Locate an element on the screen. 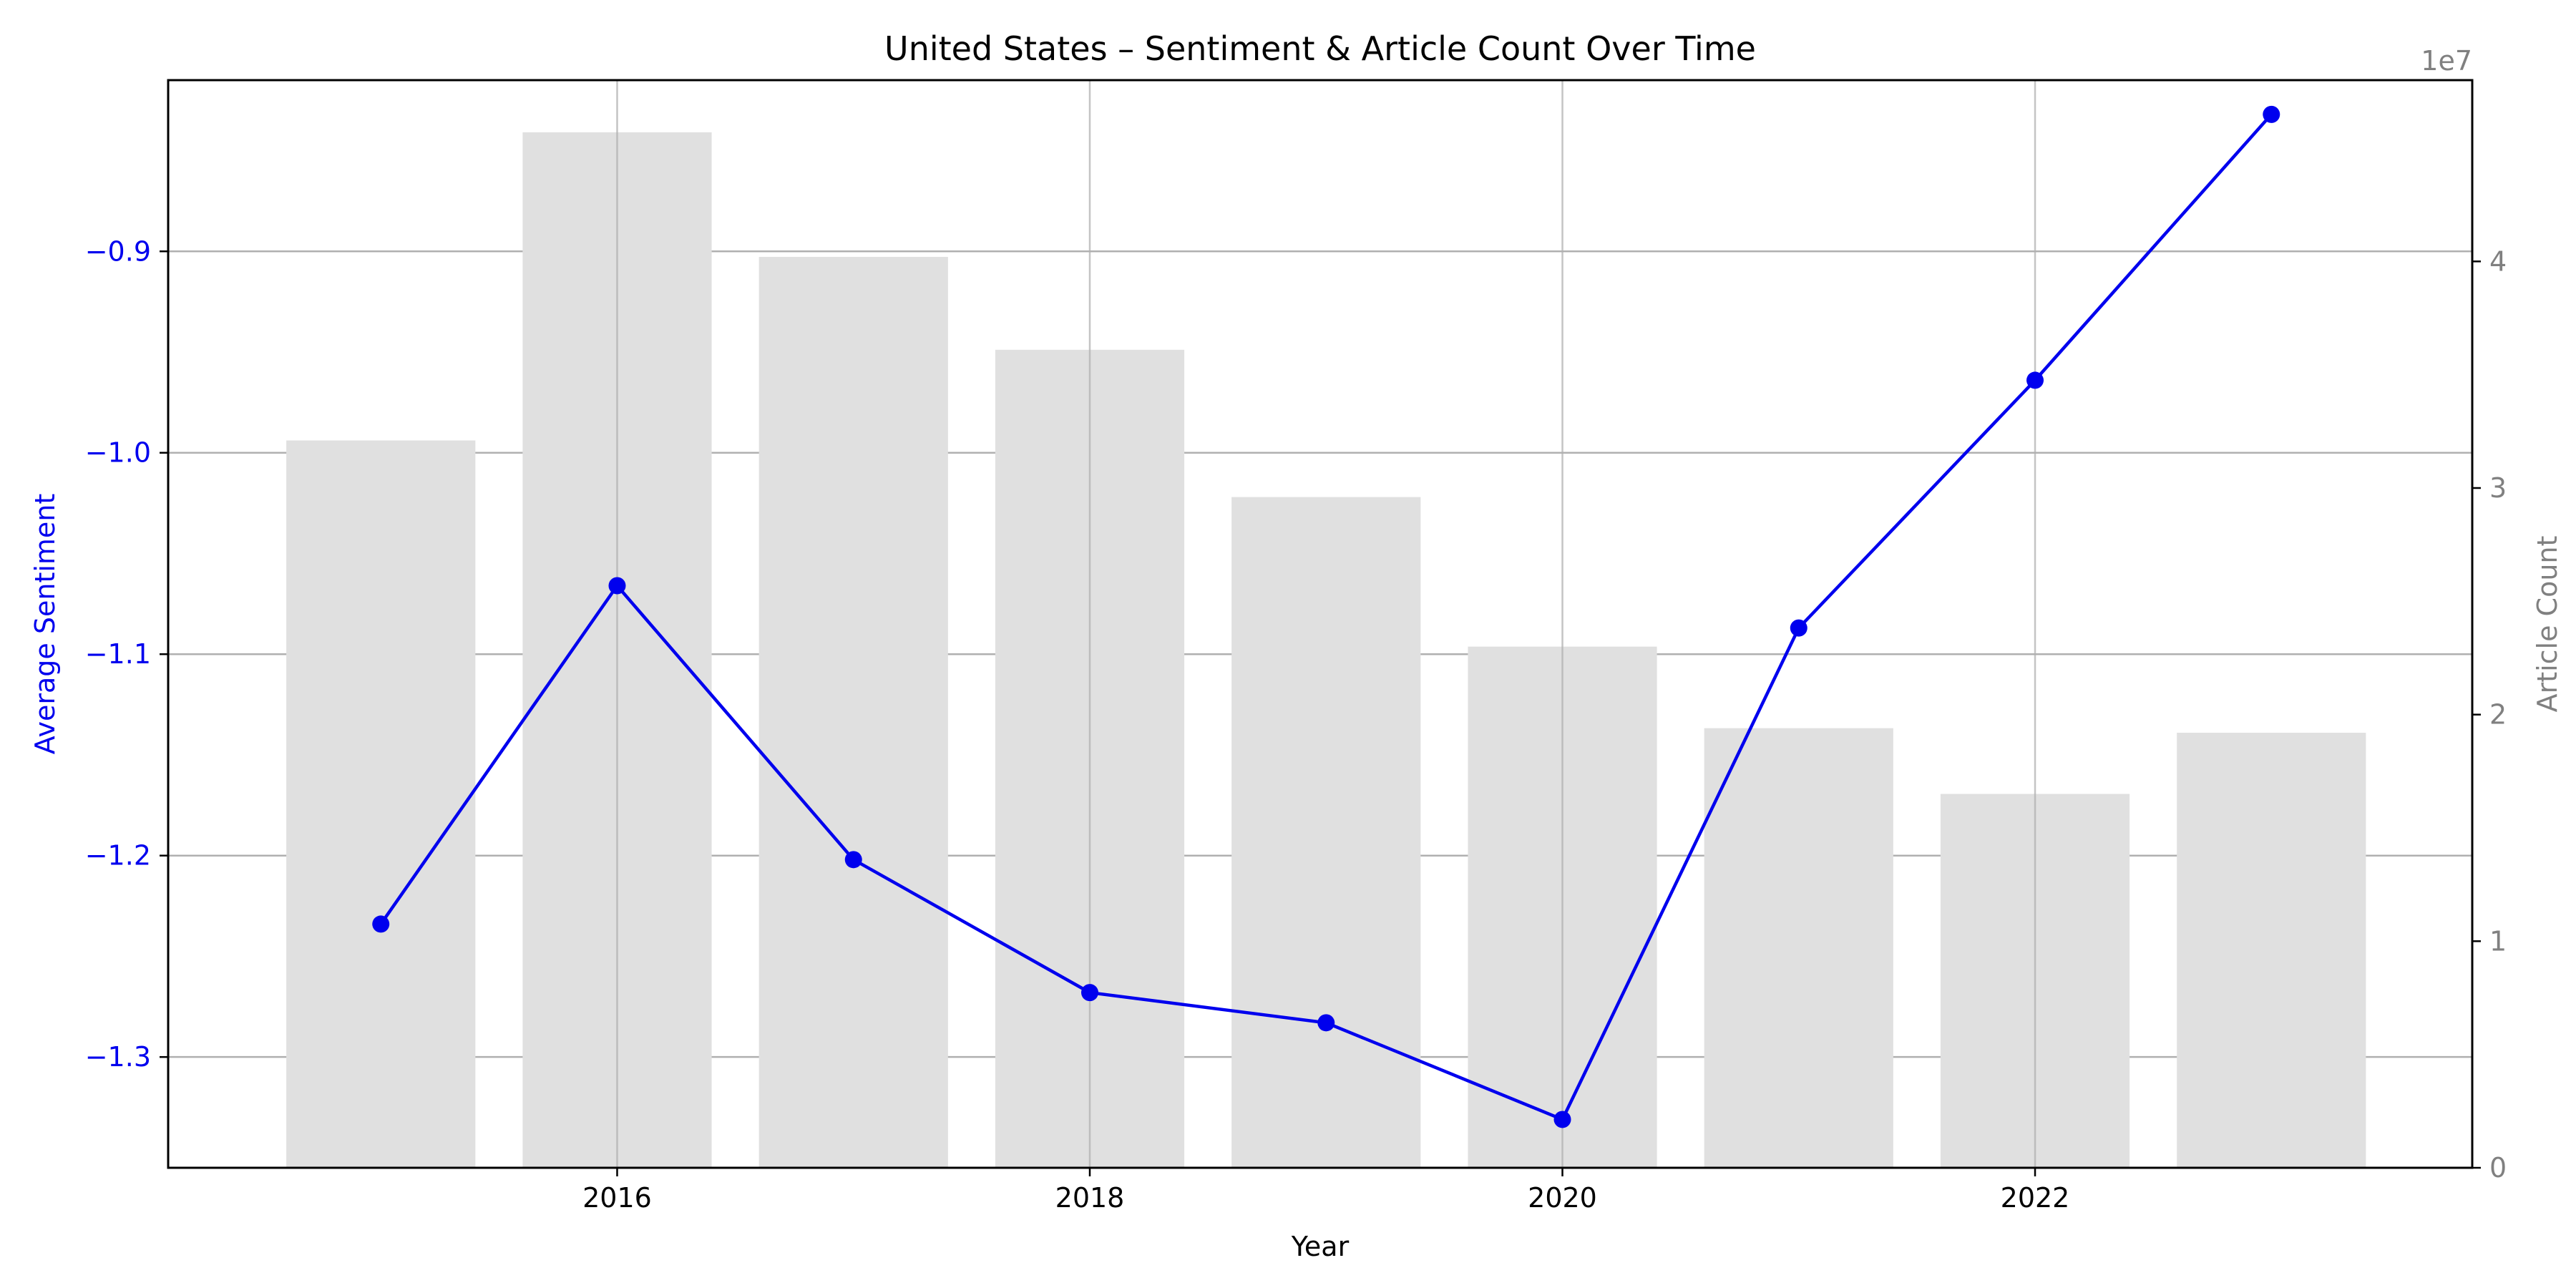 This screenshot has height=1288, width=2576. bar-2015 is located at coordinates (381, 804).